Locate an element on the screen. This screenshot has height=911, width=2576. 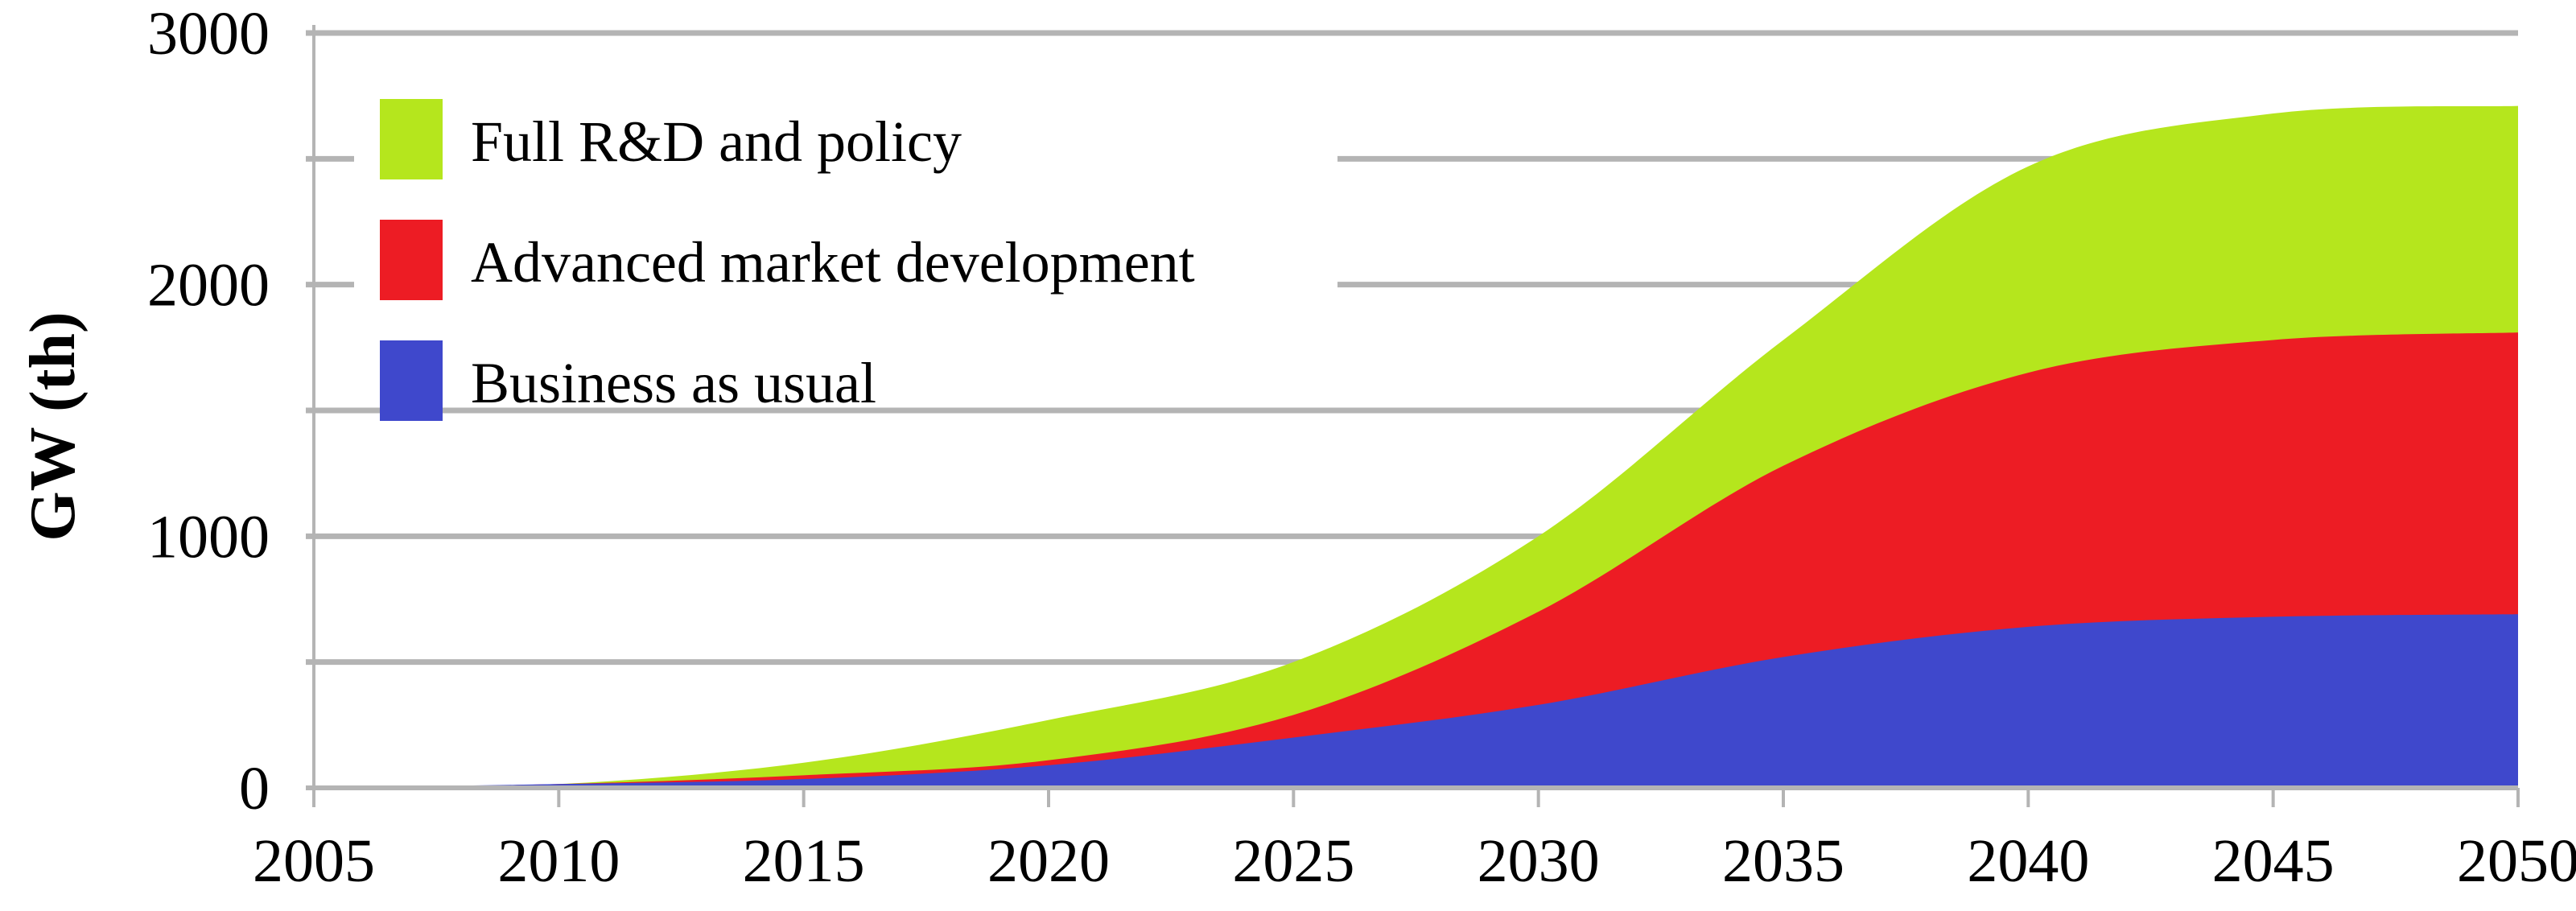
legend-label: Full R&D and policy is located at coordinates (716, 141).